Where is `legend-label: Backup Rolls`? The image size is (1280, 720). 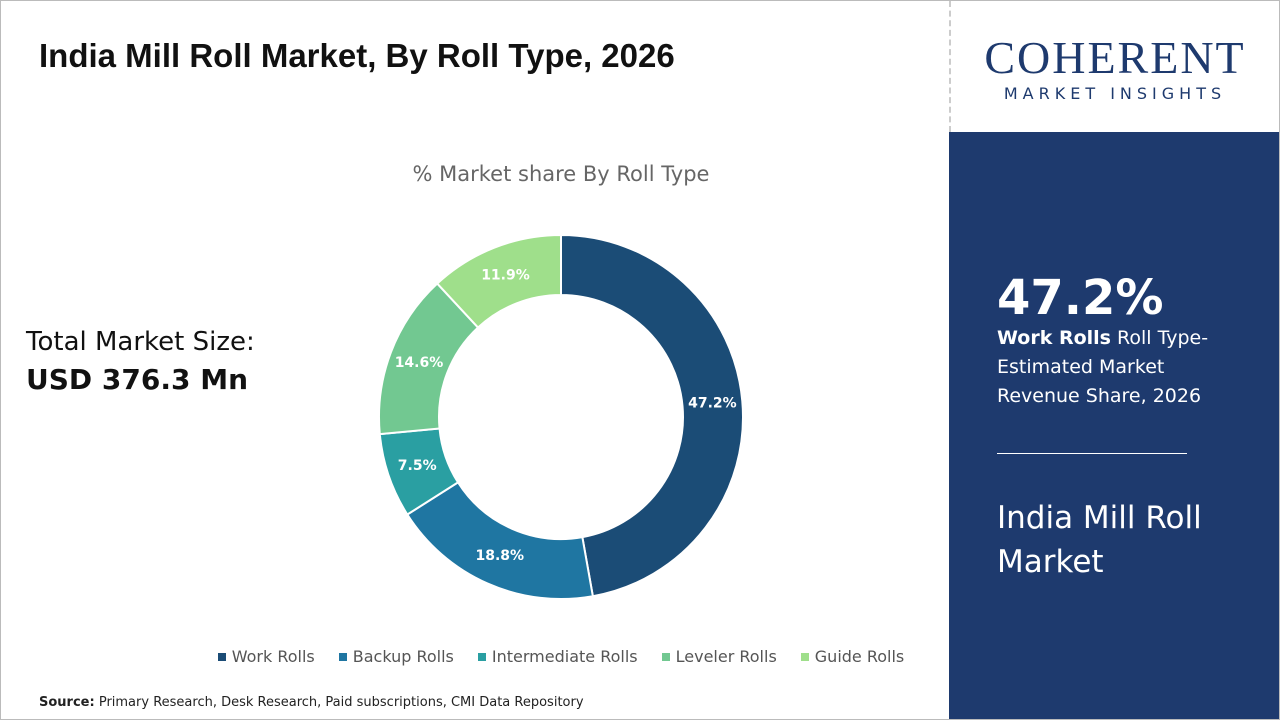
legend-label: Backup Rolls is located at coordinates (403, 656).